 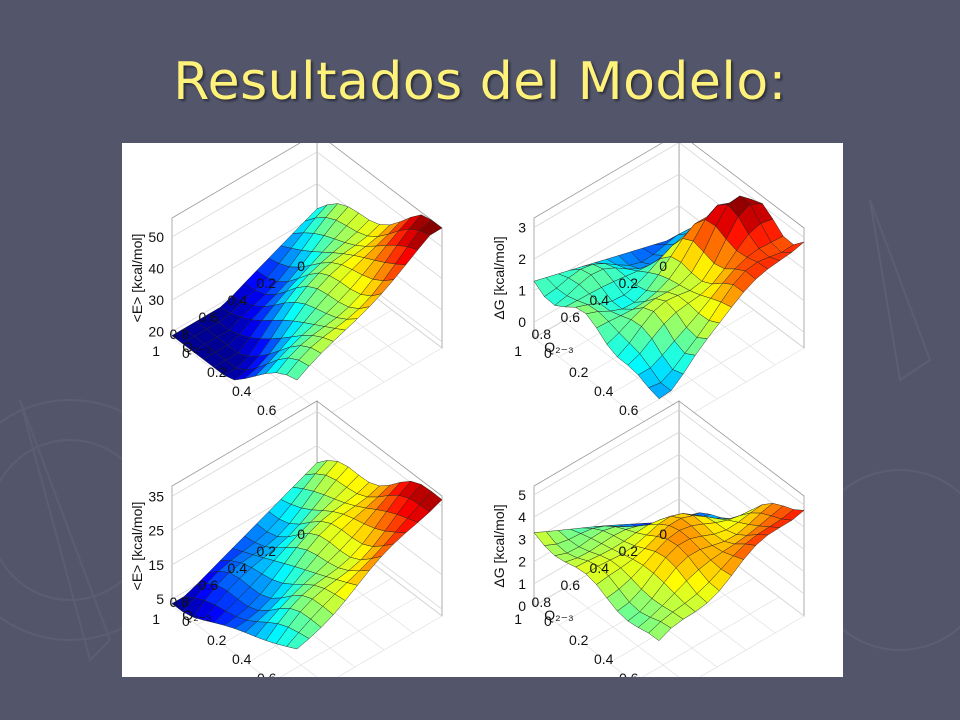 What do you see at coordinates (156, 300) in the screenshot?
I see `z-tick-label: 30` at bounding box center [156, 300].